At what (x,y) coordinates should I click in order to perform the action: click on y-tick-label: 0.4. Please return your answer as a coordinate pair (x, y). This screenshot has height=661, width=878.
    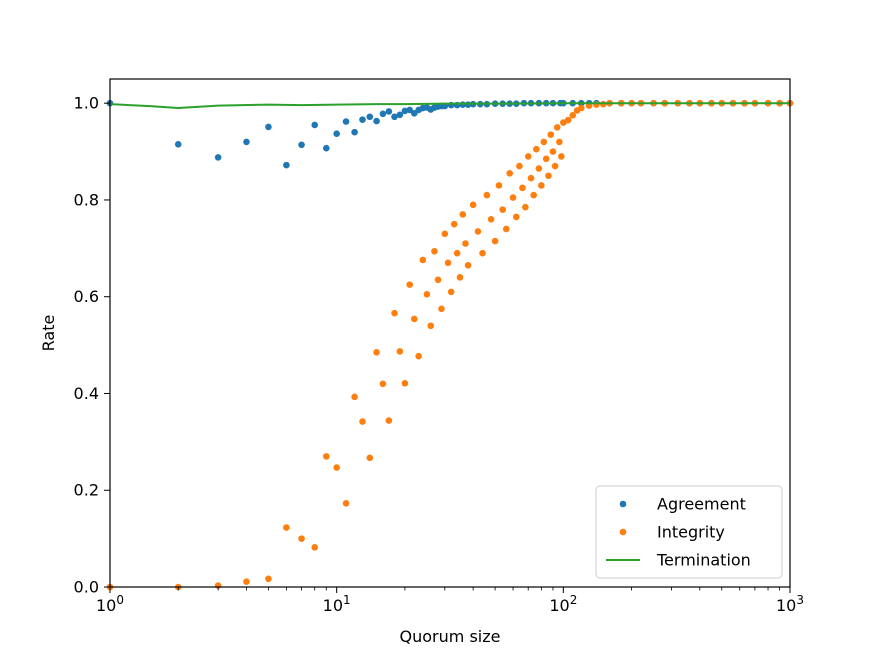
    Looking at the image, I should click on (86, 393).